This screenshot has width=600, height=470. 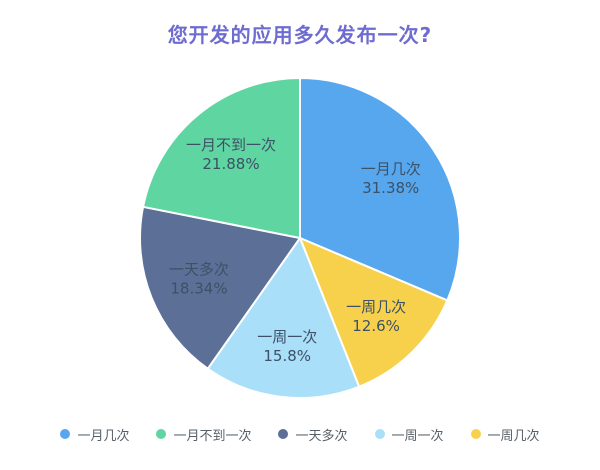 What do you see at coordinates (300, 35) in the screenshot?
I see `chart-title: 您开发的应用多久发布一次?` at bounding box center [300, 35].